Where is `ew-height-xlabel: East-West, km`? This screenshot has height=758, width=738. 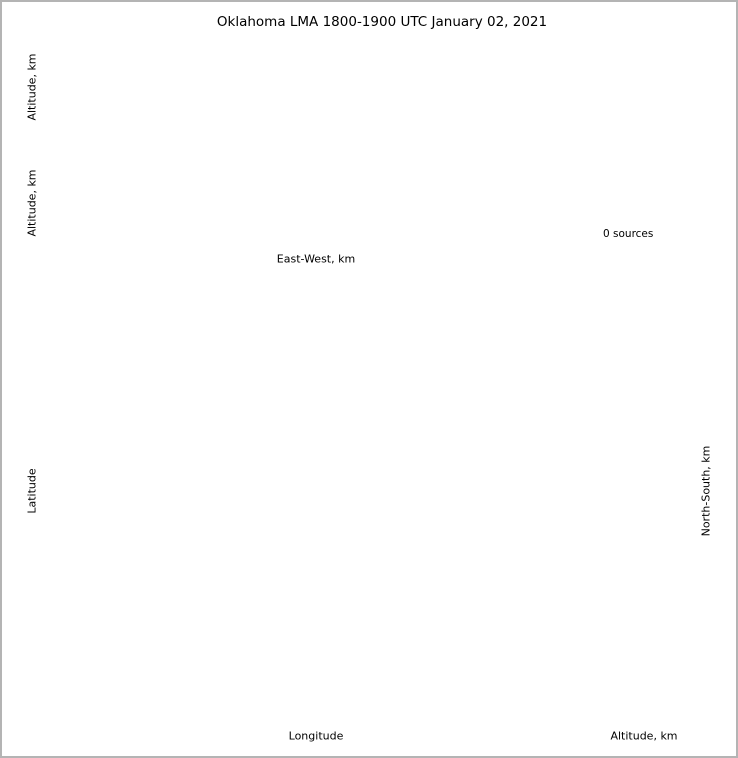
ew-height-xlabel: East-West, km is located at coordinates (316, 259).